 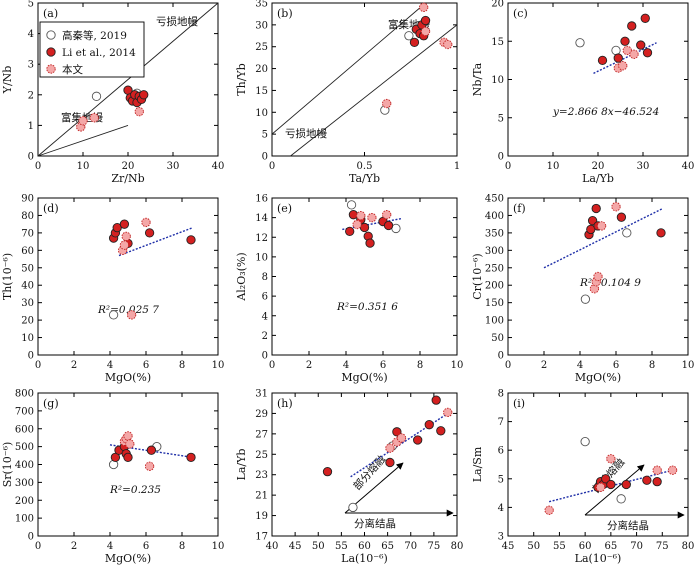 What do you see at coordinates (7, 276) in the screenshot?
I see `y-axis-label: Th(10⁻⁶)` at bounding box center [7, 276].